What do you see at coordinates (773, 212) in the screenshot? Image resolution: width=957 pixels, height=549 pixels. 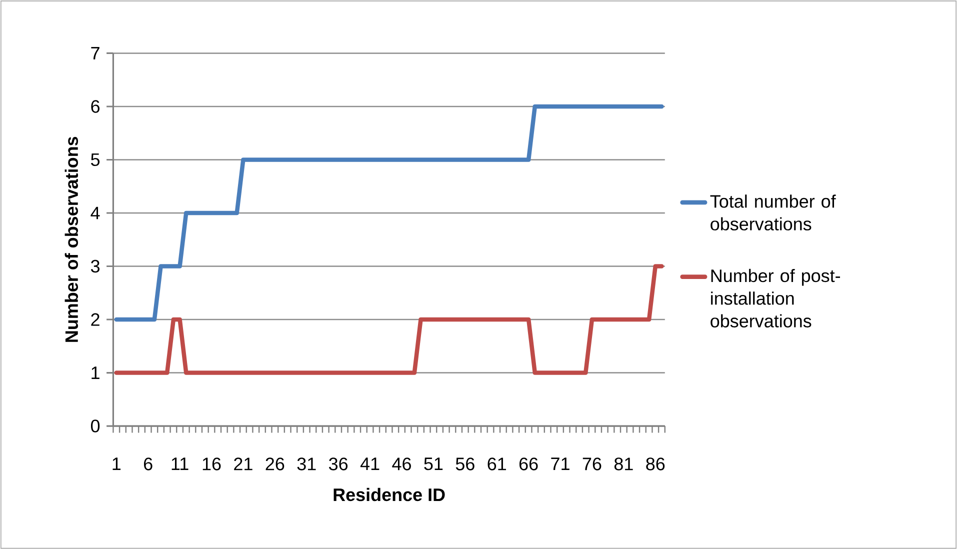 I see `legend-label: Total number of observations` at bounding box center [773, 212].